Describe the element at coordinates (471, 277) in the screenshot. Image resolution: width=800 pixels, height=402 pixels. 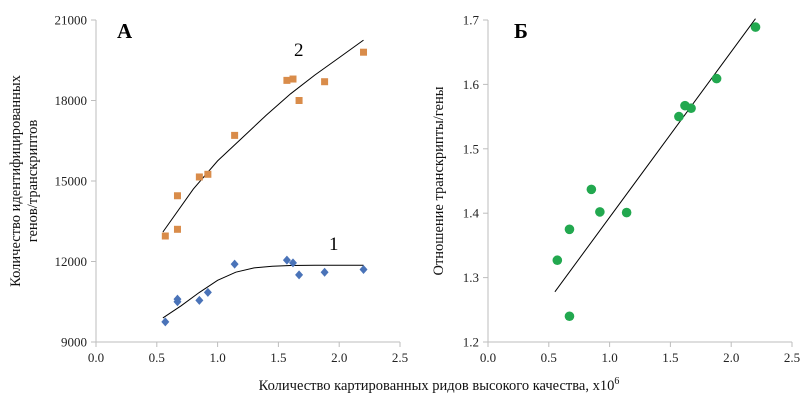
I see `y-tick-label: 1.3` at that location.